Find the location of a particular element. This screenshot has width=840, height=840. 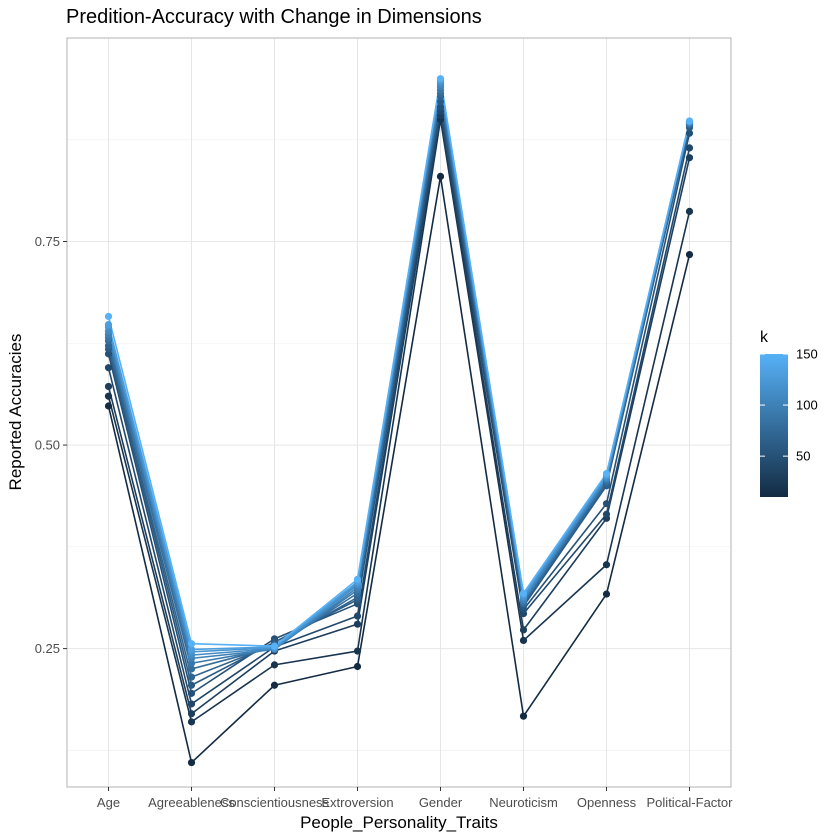

x-tick-label: Openness is located at coordinates (607, 802).